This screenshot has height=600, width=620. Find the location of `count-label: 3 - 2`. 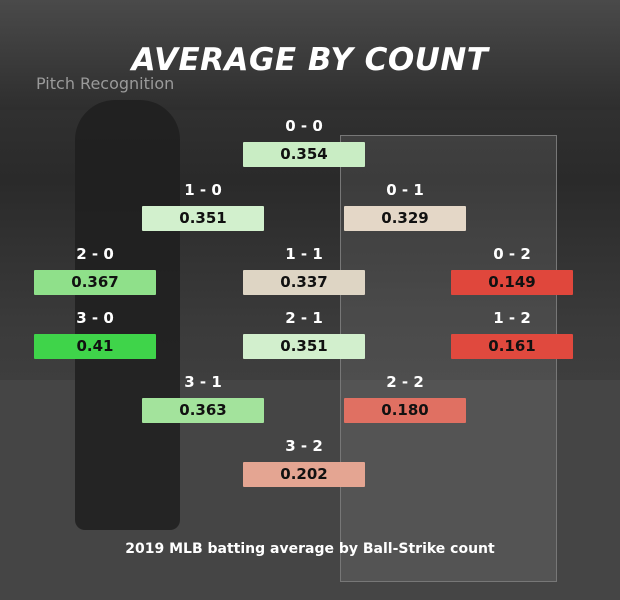

count-label: 3 - 2 is located at coordinates (304, 446).